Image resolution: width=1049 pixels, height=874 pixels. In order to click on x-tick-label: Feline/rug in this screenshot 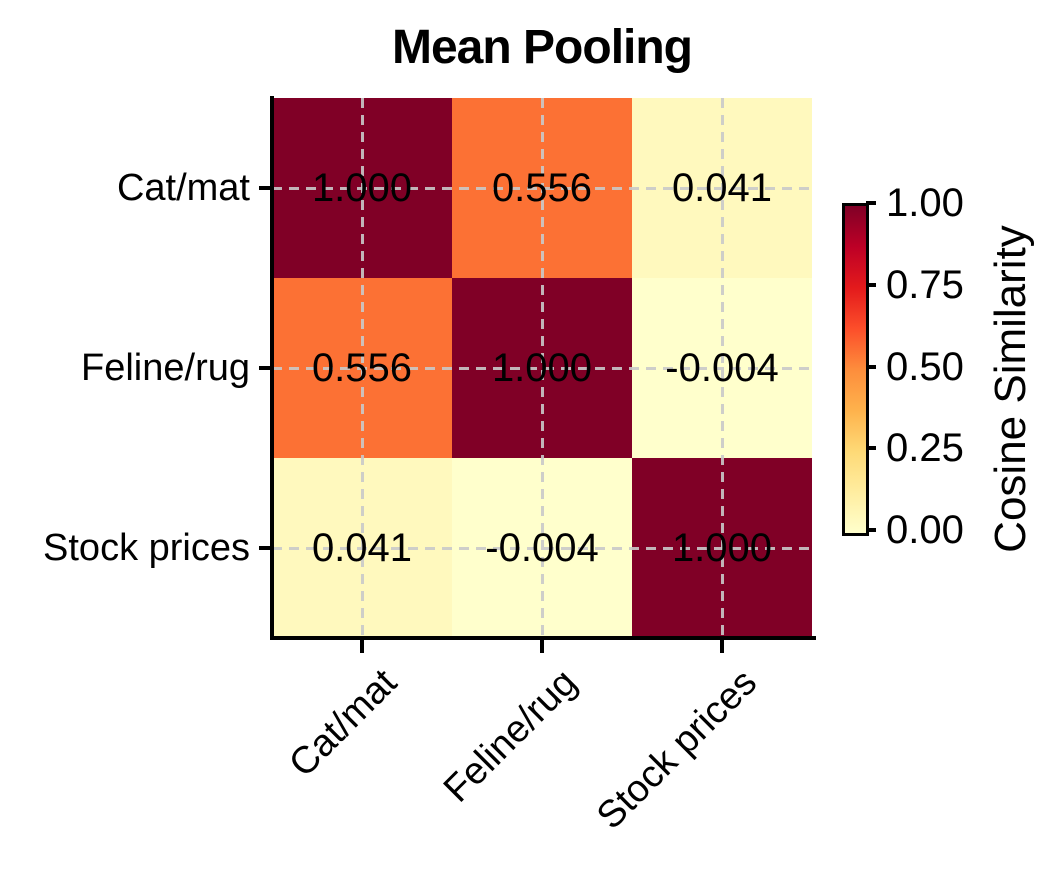, I will do `click(510, 736)`.